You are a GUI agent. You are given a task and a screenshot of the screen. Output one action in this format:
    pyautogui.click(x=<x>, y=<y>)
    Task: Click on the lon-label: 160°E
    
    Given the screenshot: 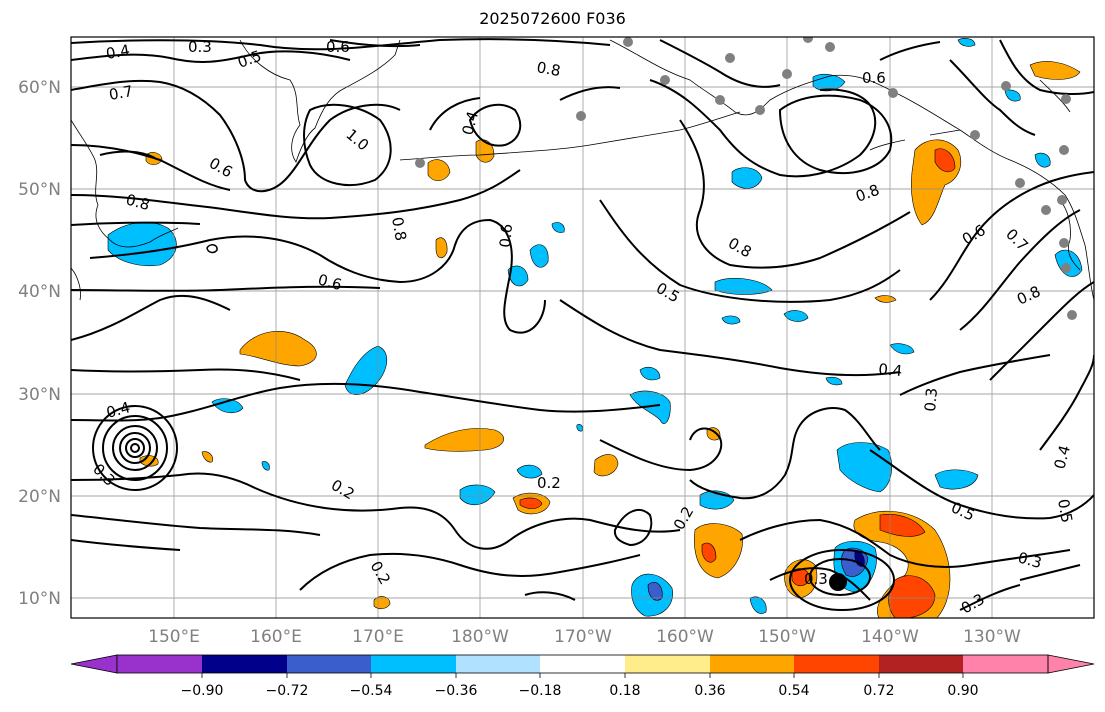 What is the action you would take?
    pyautogui.click(x=276, y=637)
    